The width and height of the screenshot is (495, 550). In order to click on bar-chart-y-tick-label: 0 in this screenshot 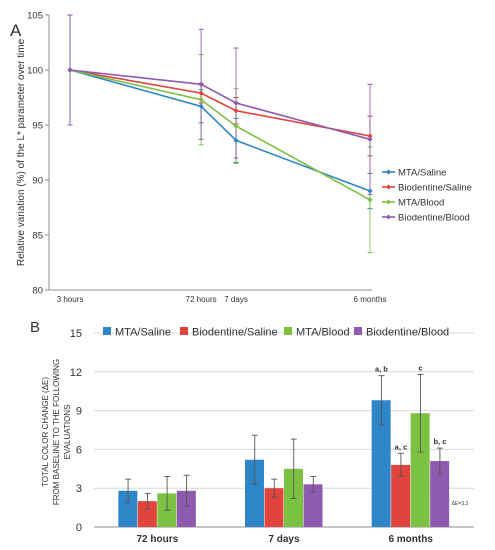, I will do `click(79, 528)`.